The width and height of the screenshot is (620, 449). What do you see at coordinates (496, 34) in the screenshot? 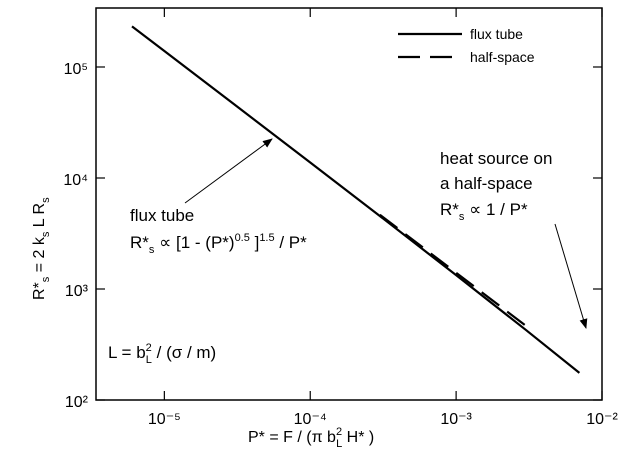
I see `legend-label: flux tube` at bounding box center [496, 34].